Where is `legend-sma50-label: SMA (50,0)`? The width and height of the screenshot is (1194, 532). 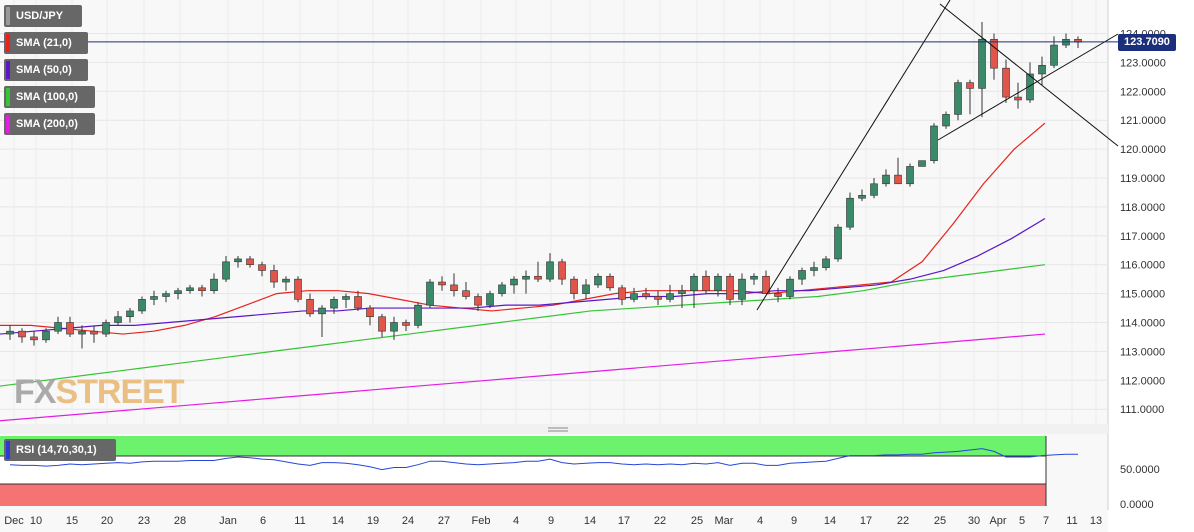 legend-sma50-label: SMA (50,0) is located at coordinates (44, 70).